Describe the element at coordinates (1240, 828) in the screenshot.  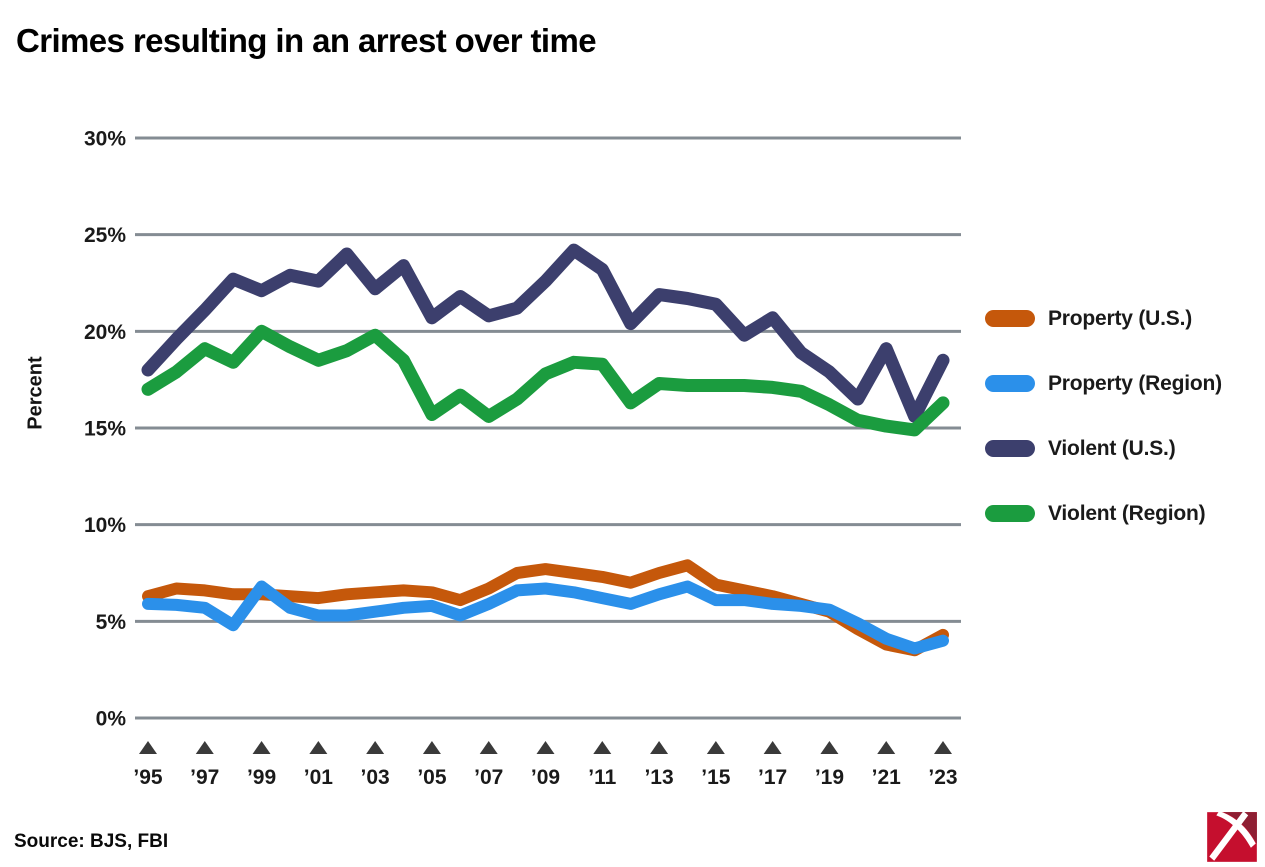
I see `logo-dark-corner` at that location.